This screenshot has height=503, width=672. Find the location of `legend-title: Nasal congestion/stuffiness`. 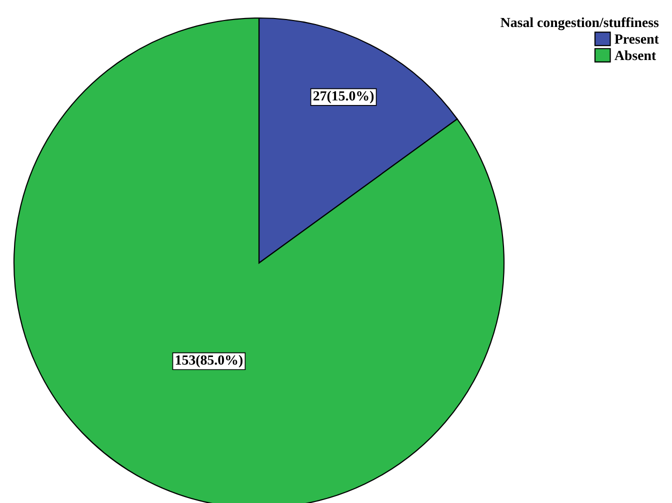

legend-title: Nasal congestion/stuffiness is located at coordinates (579, 23).